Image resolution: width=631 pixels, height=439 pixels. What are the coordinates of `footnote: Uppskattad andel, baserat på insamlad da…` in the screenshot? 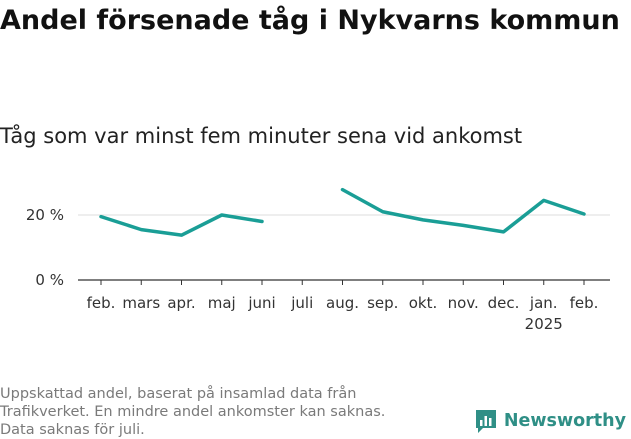 It's located at (220, 412).